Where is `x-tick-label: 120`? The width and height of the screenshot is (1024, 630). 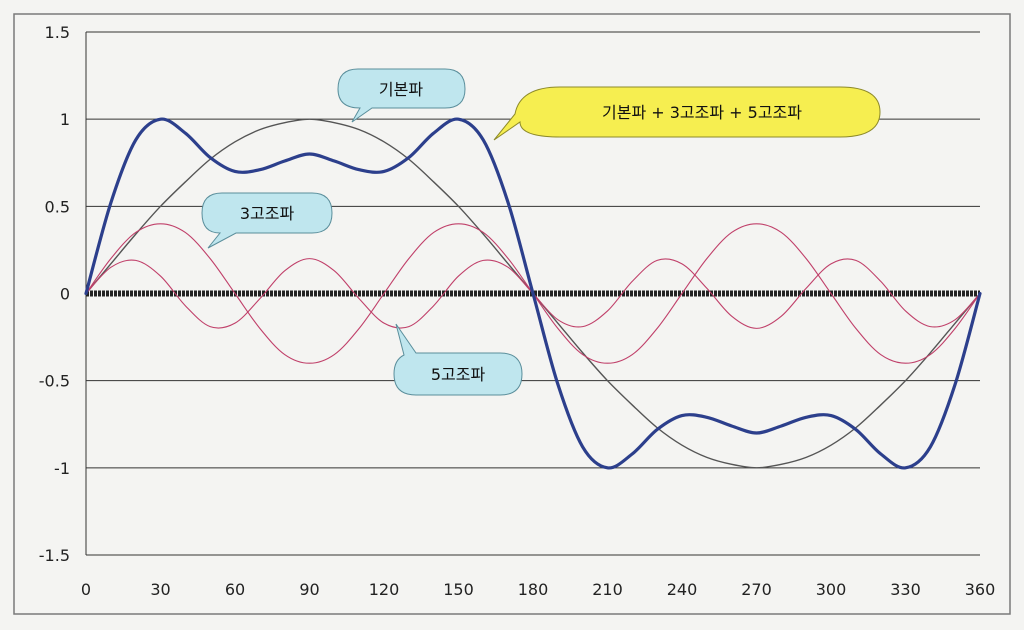
x-tick-label: 120 is located at coordinates (384, 589).